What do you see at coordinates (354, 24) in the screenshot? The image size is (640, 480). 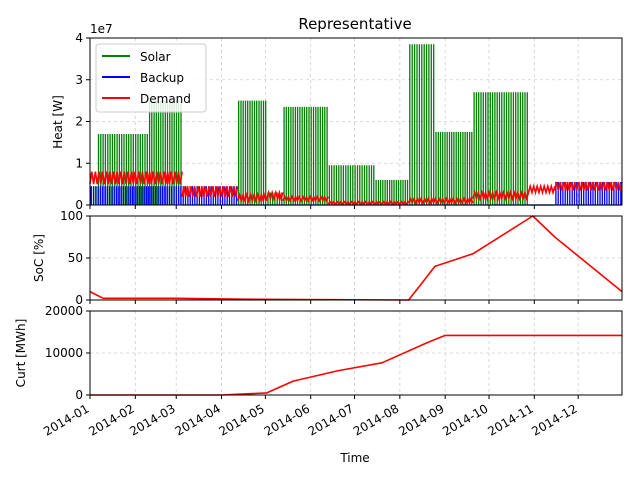 I see `chart-title: Representative` at bounding box center [354, 24].